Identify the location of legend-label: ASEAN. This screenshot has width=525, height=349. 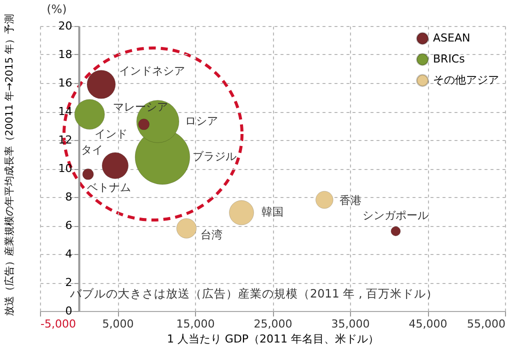
(451, 38).